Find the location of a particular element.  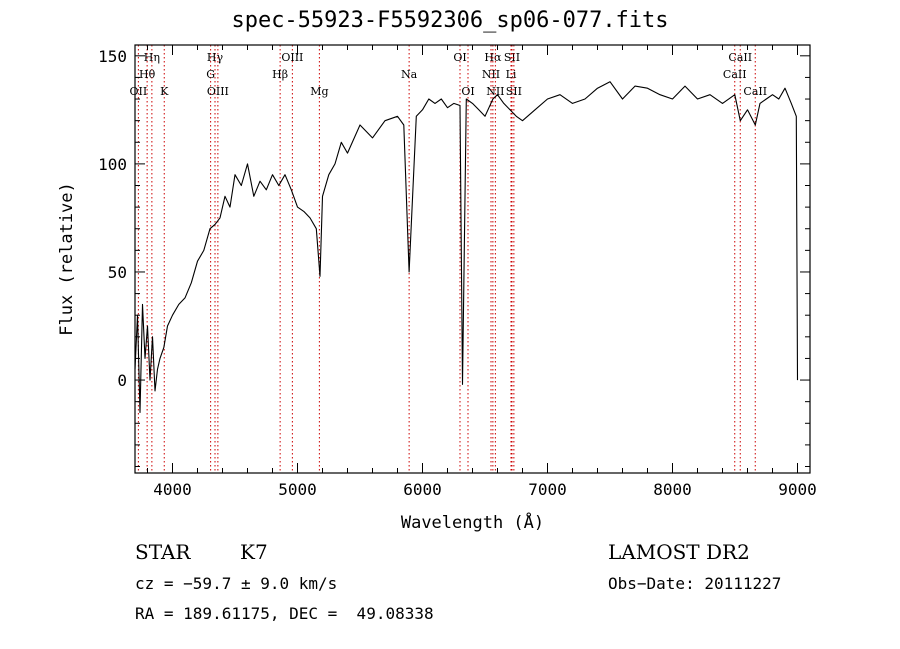

x-tick-label: 9000 is located at coordinates (797, 489).